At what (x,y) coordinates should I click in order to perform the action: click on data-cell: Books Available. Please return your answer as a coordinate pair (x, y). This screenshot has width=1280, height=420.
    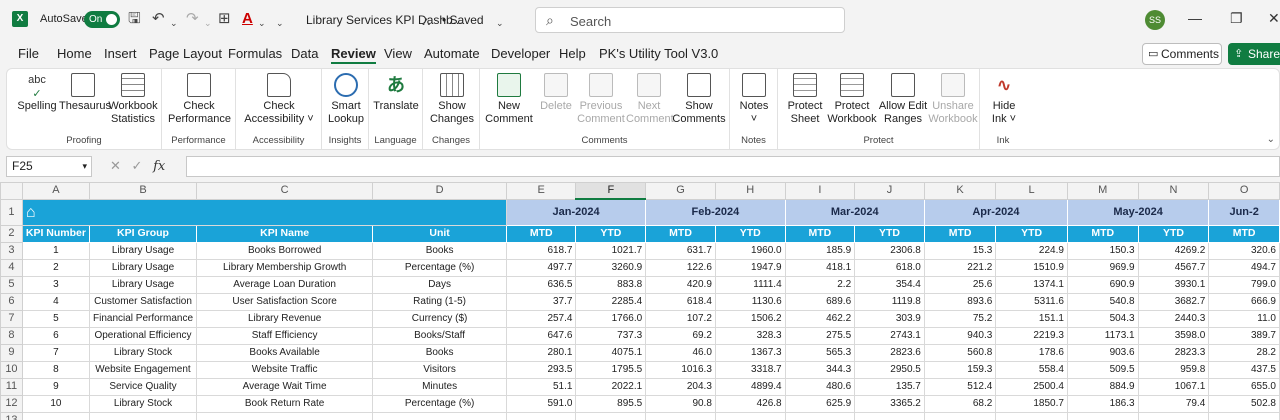
    Looking at the image, I should click on (285, 352).